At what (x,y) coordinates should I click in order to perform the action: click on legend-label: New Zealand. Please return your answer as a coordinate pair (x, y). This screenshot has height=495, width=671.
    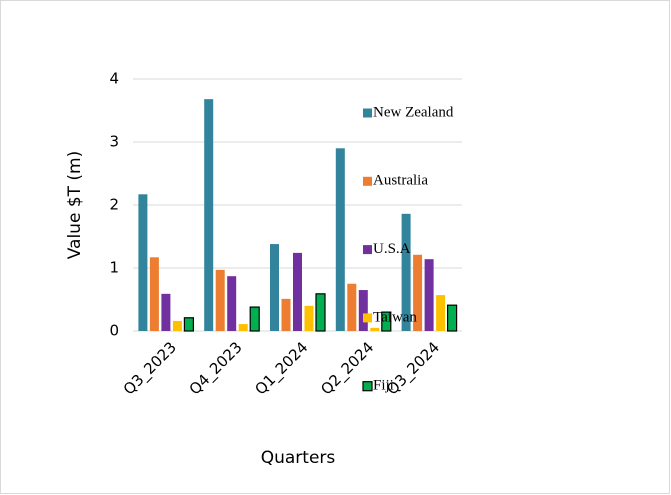
    Looking at the image, I should click on (413, 112).